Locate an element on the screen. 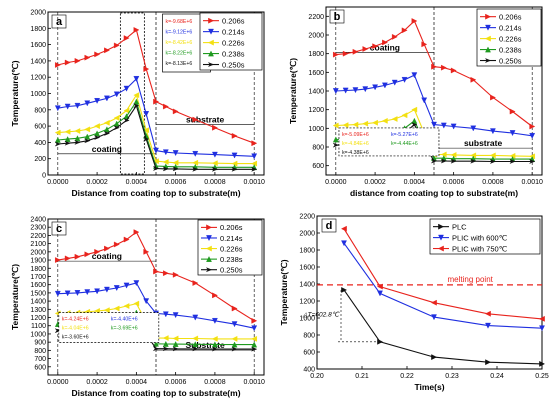  x-tick-label: 0.23 is located at coordinates (452, 376).